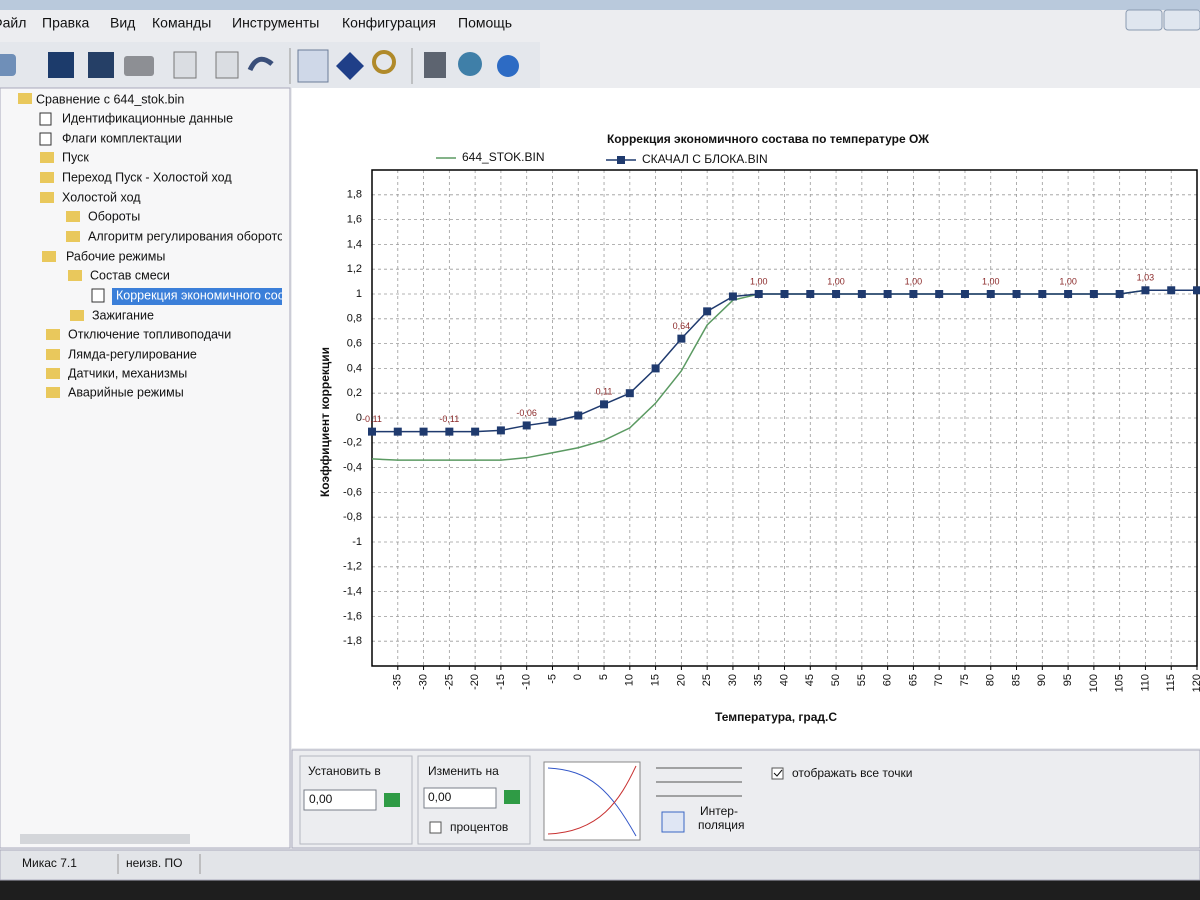 This screenshot has width=1200, height=900. Describe the element at coordinates (181, 23) in the screenshot. I see `menu-item: Команды` at that location.